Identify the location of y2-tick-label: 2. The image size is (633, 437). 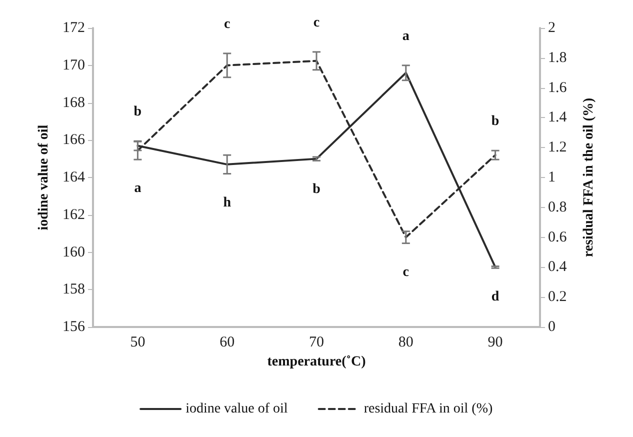
(552, 28).